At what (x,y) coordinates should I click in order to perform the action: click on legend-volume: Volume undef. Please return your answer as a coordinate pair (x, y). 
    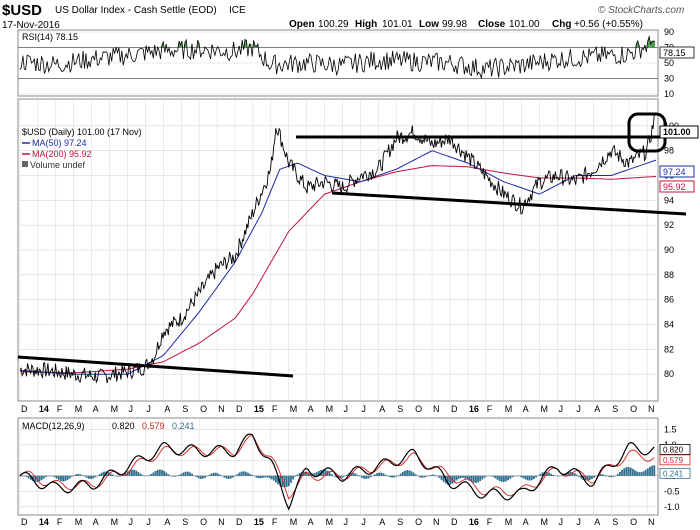
    Looking at the image, I should click on (58, 165).